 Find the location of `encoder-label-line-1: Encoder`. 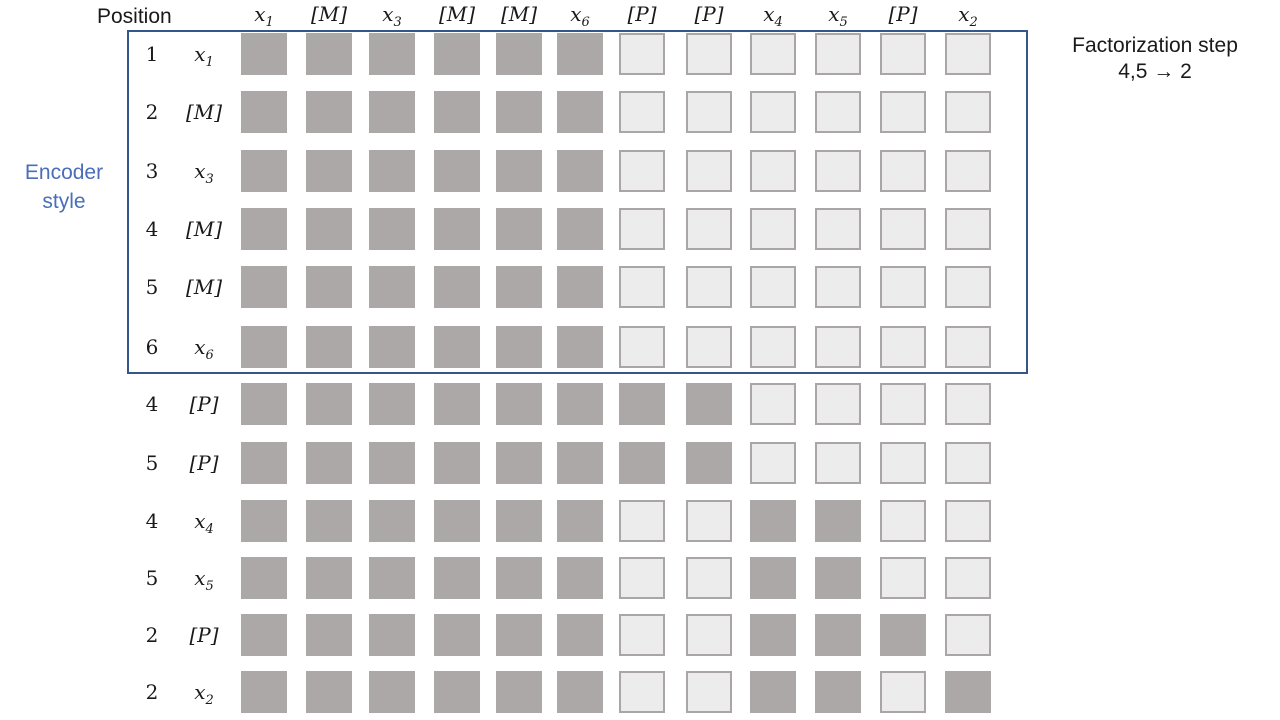

encoder-label-line-1: Encoder is located at coordinates (64, 172).